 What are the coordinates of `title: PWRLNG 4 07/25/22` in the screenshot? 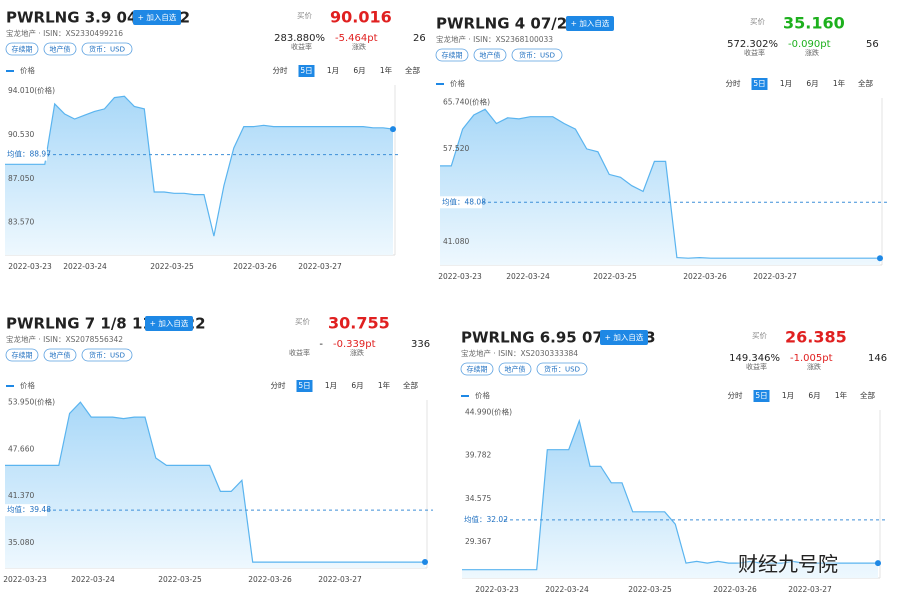 It's located at (520, 24).